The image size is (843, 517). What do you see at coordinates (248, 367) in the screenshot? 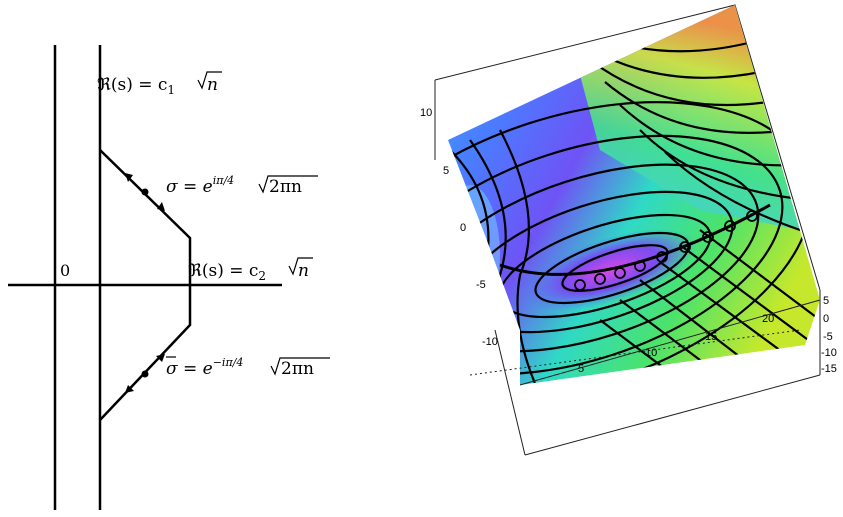
I see `lower-saddle-label: σ = e−iπ/4 2πn` at bounding box center [248, 367].